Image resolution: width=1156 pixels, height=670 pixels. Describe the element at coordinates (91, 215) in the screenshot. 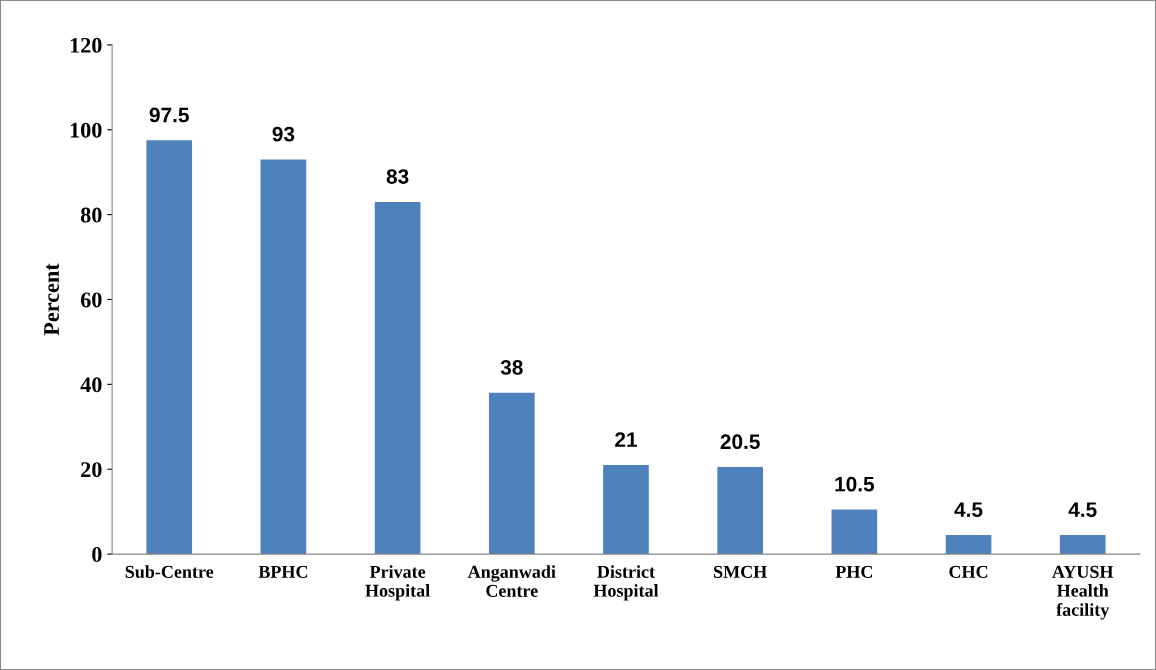

I see `y-tick-label: 80` at that location.